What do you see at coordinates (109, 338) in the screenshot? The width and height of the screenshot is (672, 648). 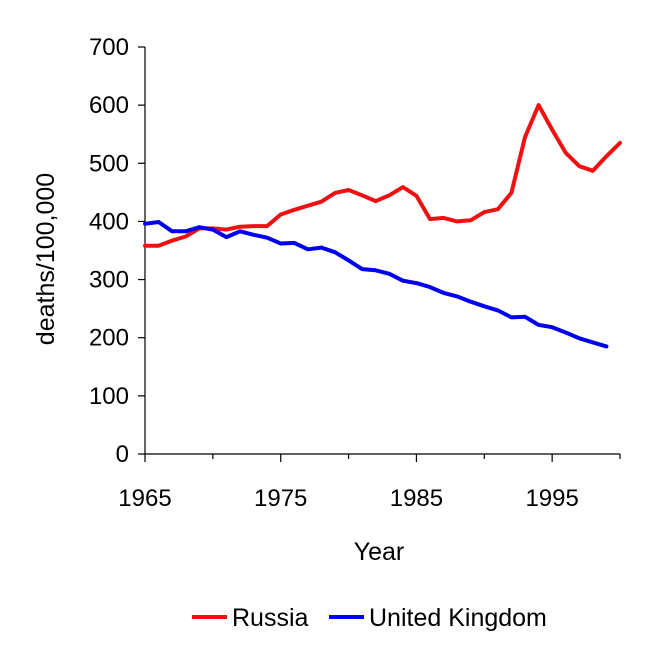 I see `y-tick-label: 200` at bounding box center [109, 338].